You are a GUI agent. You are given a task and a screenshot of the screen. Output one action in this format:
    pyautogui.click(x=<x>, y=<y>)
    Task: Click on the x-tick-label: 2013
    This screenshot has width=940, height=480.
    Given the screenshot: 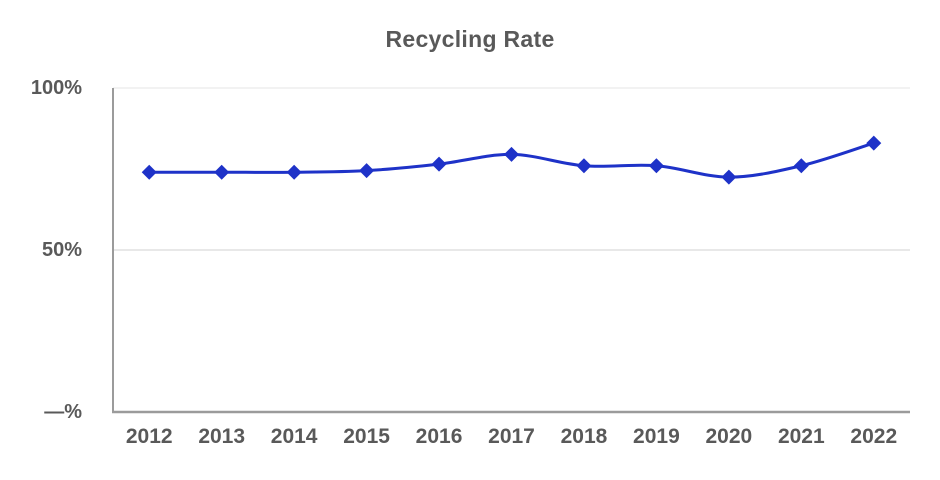 What is the action you would take?
    pyautogui.click(x=222, y=436)
    